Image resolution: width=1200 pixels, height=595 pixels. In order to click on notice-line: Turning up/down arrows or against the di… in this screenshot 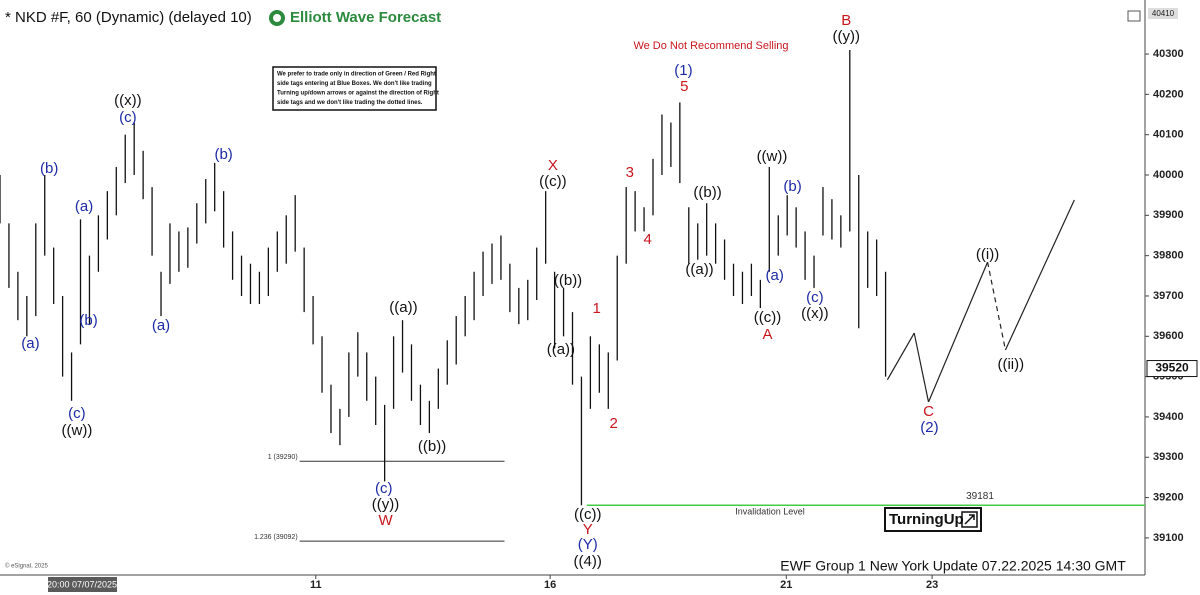, I will do `click(358, 94)`.